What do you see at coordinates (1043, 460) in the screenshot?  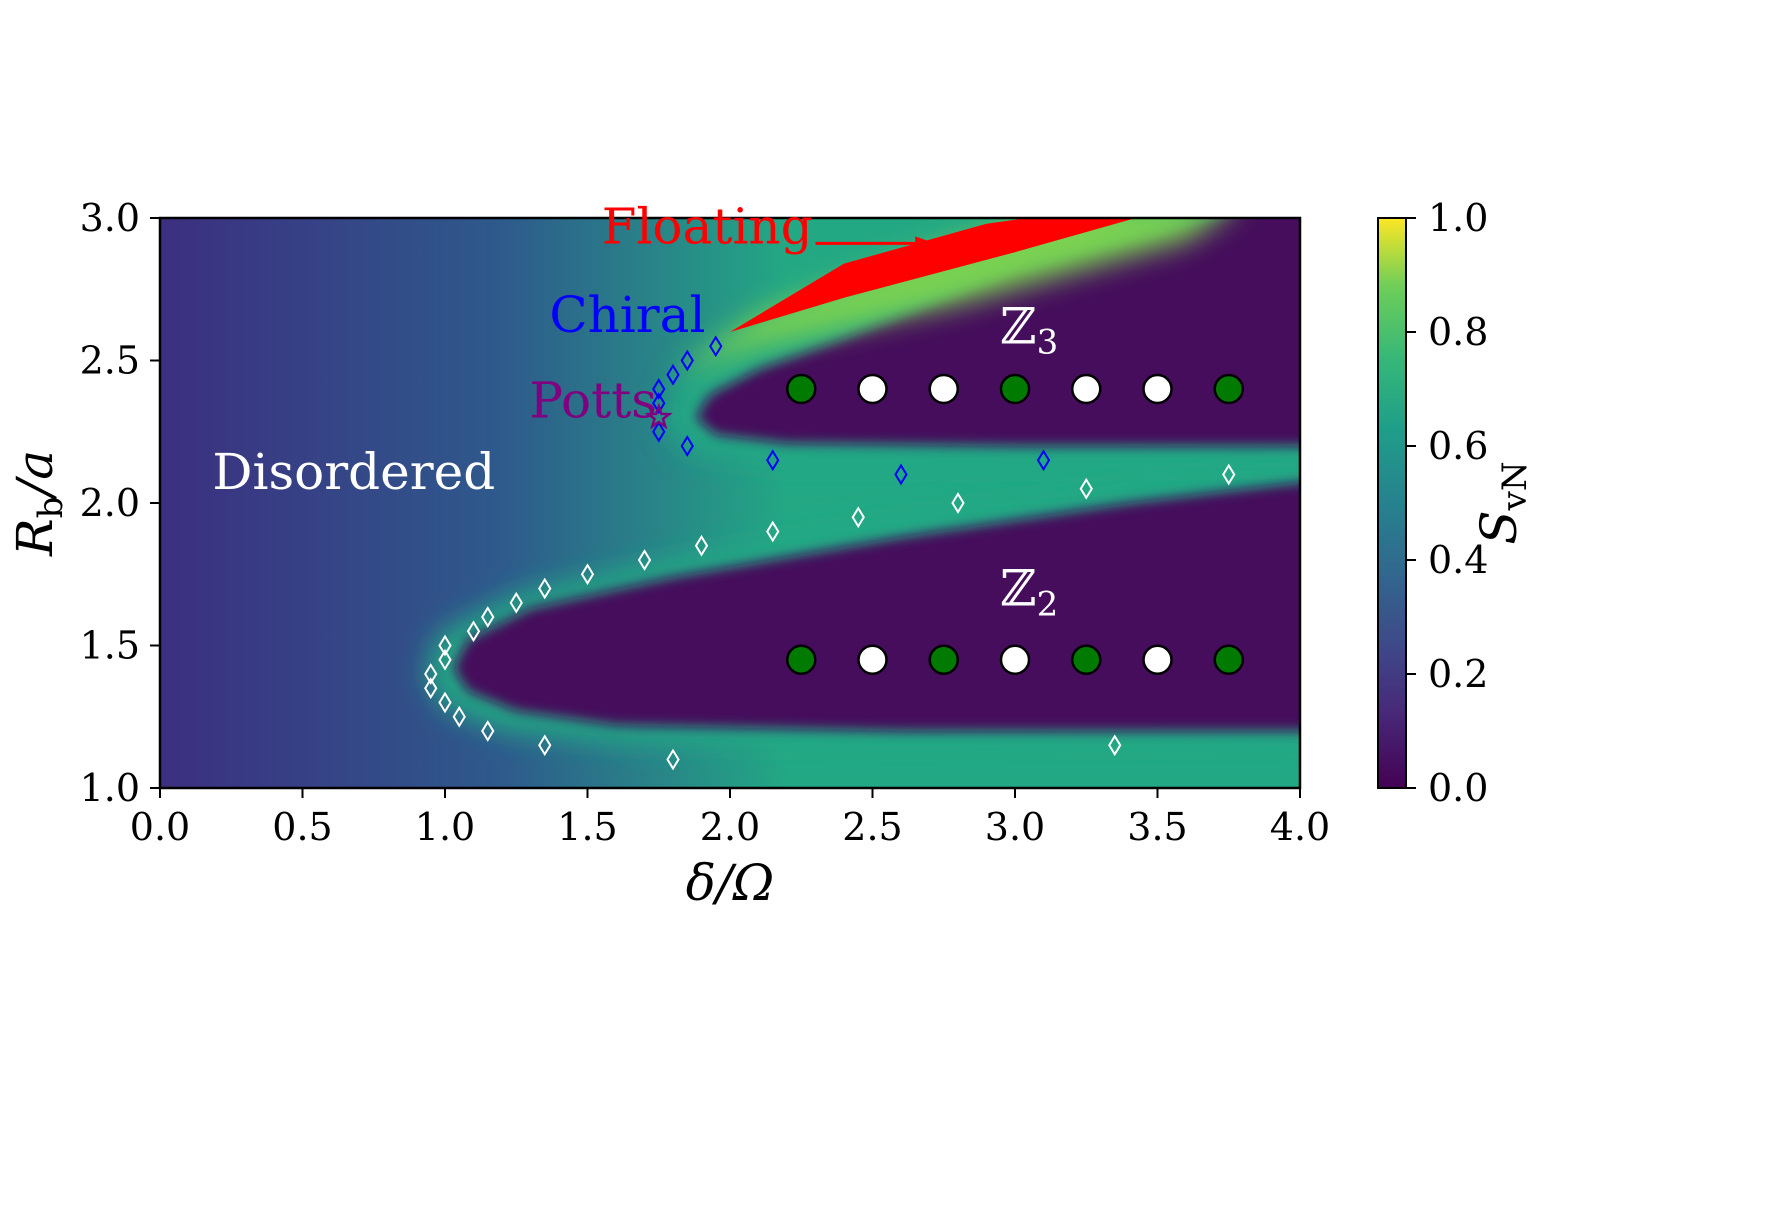 I see `diamond-marker-s1-p9` at bounding box center [1043, 460].